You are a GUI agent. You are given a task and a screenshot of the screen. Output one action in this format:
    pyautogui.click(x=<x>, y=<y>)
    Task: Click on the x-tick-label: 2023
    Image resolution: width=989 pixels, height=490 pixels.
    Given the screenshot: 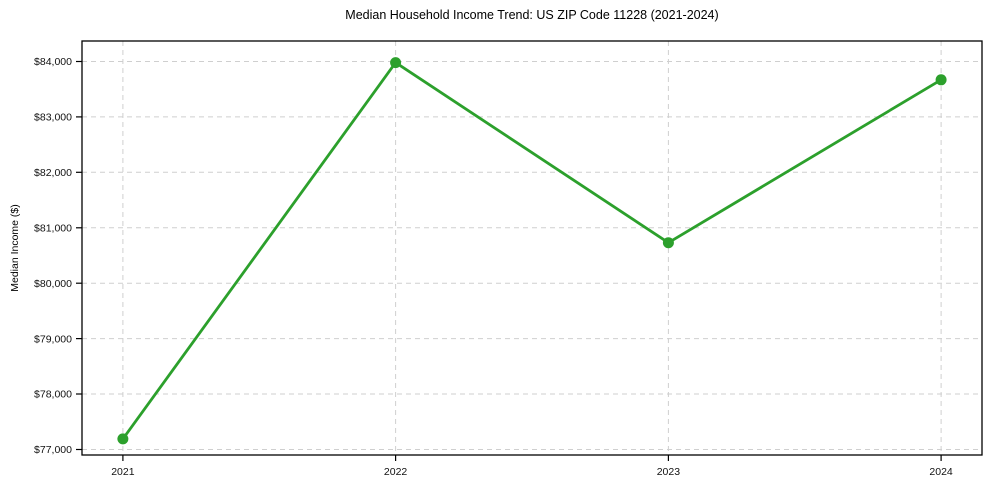 What is the action you would take?
    pyautogui.click(x=669, y=472)
    